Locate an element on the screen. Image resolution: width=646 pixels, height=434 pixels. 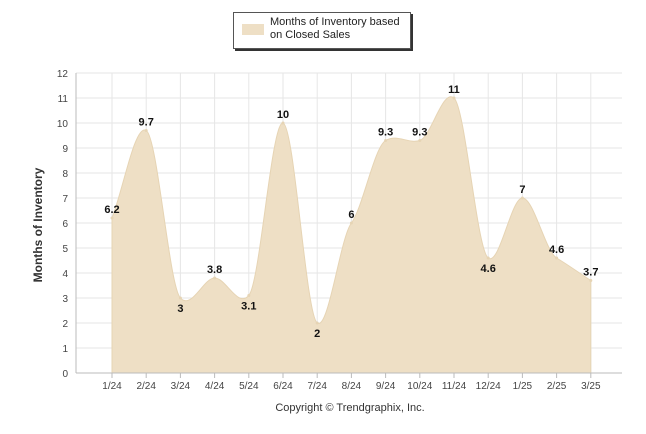
y-tick-label: 10 is located at coordinates (63, 124).